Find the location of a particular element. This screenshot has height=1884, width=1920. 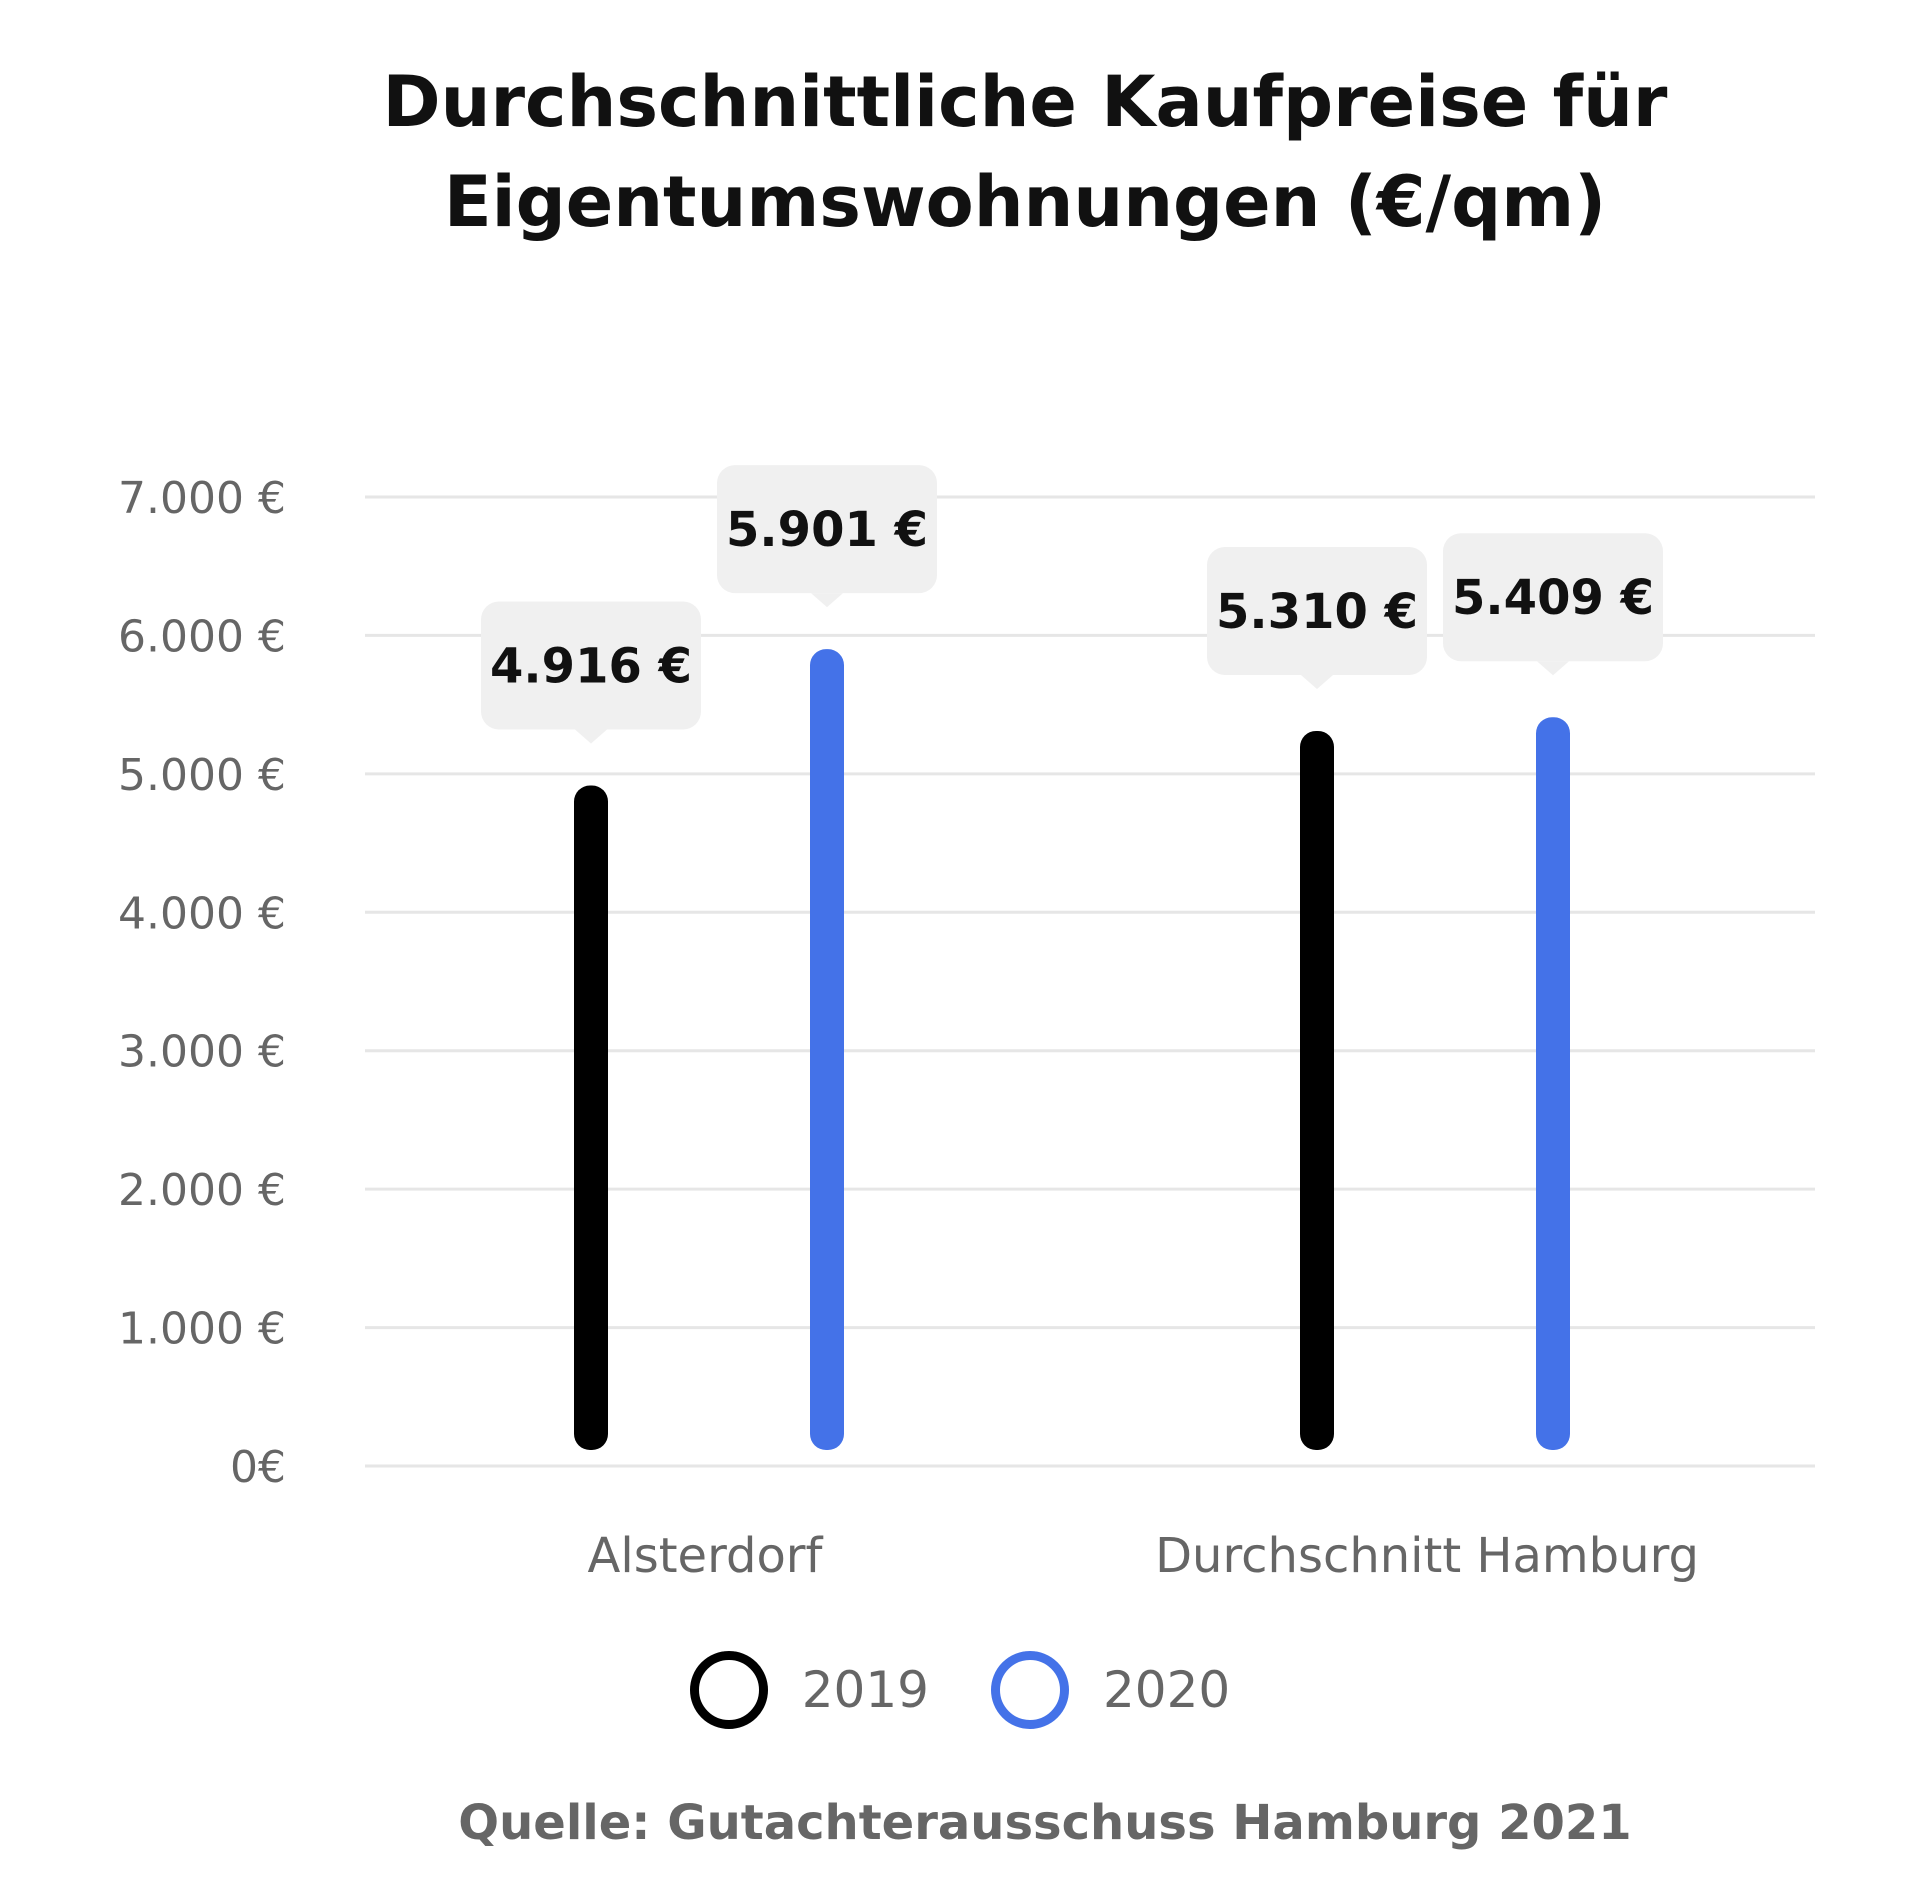

y-tick-label: 1.000 € is located at coordinates (202, 1329).